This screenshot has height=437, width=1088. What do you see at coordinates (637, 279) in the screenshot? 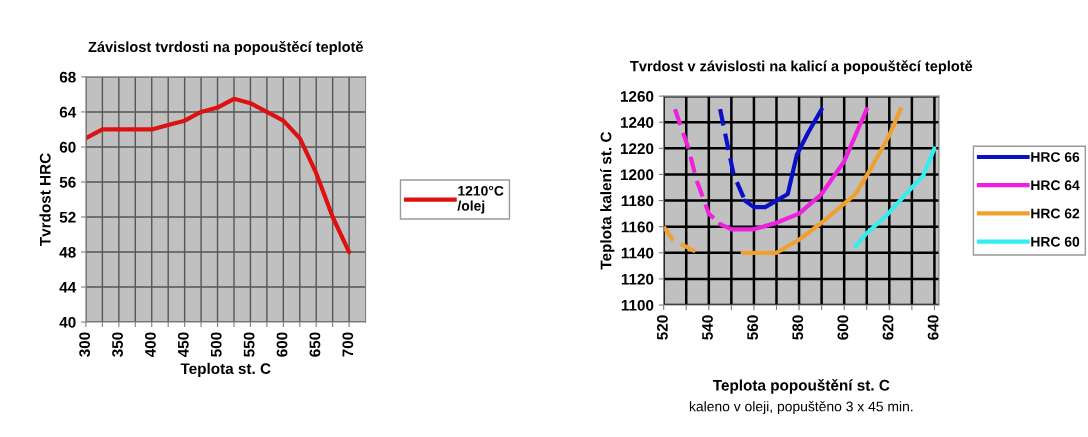
I see `y-tick-label: 1120` at bounding box center [637, 279].